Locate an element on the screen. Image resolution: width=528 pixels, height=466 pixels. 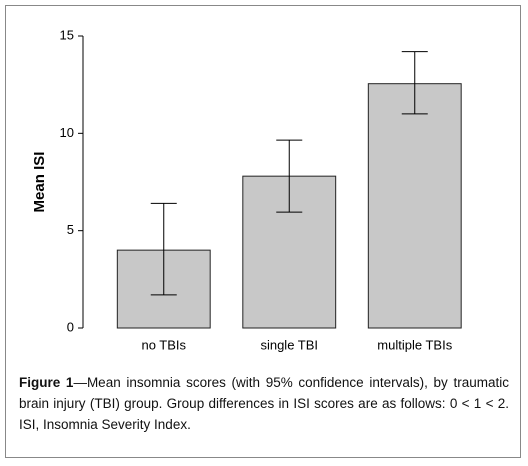
x-tick-label: single TBI is located at coordinates (289, 344).